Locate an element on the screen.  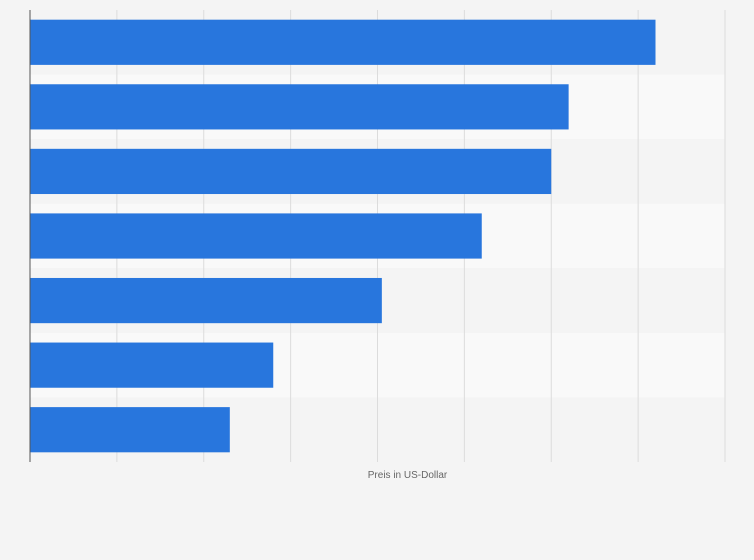
x-axis-label: Preis in US-Dollar is located at coordinates (408, 475).